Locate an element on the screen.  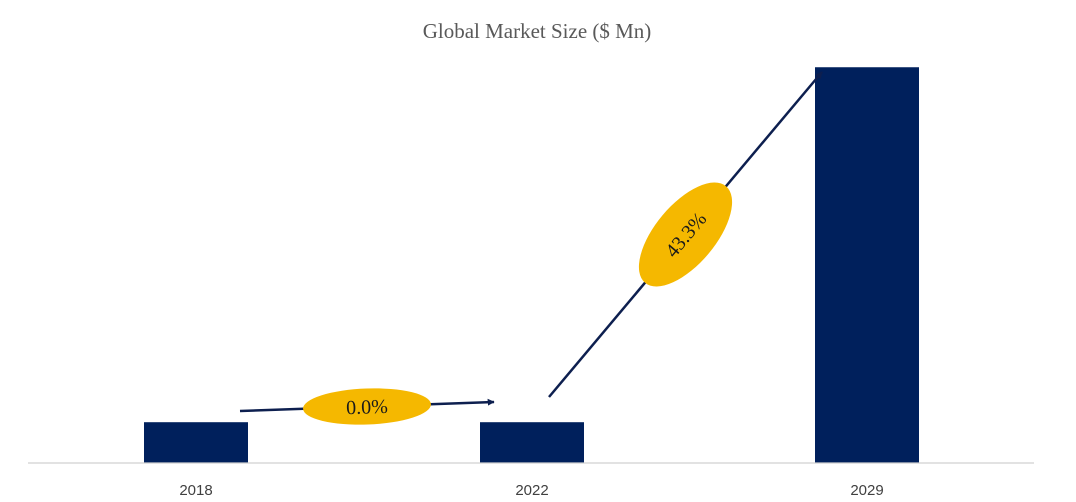
x-tick-label-2029: 2029 is located at coordinates (866, 490).